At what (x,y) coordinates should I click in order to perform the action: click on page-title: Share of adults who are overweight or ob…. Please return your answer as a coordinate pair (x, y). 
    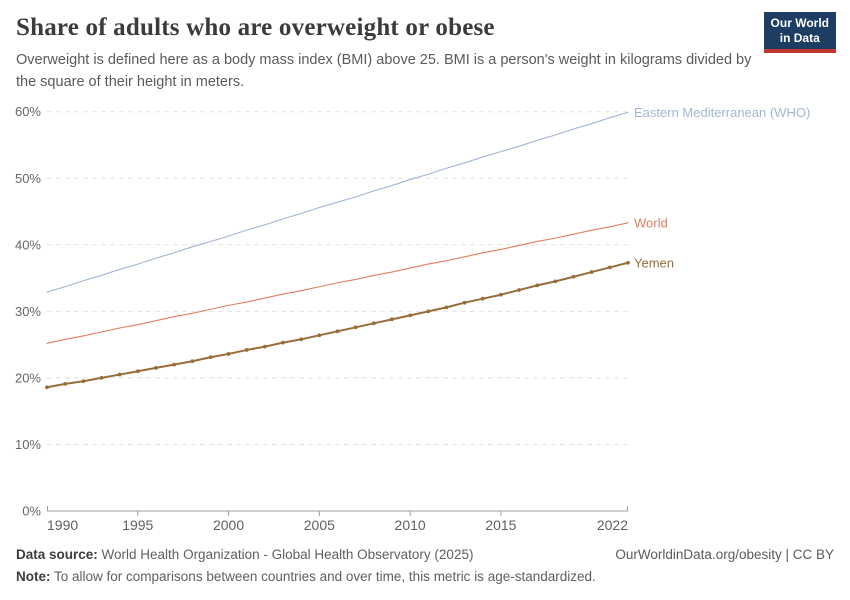
    Looking at the image, I should click on (255, 27).